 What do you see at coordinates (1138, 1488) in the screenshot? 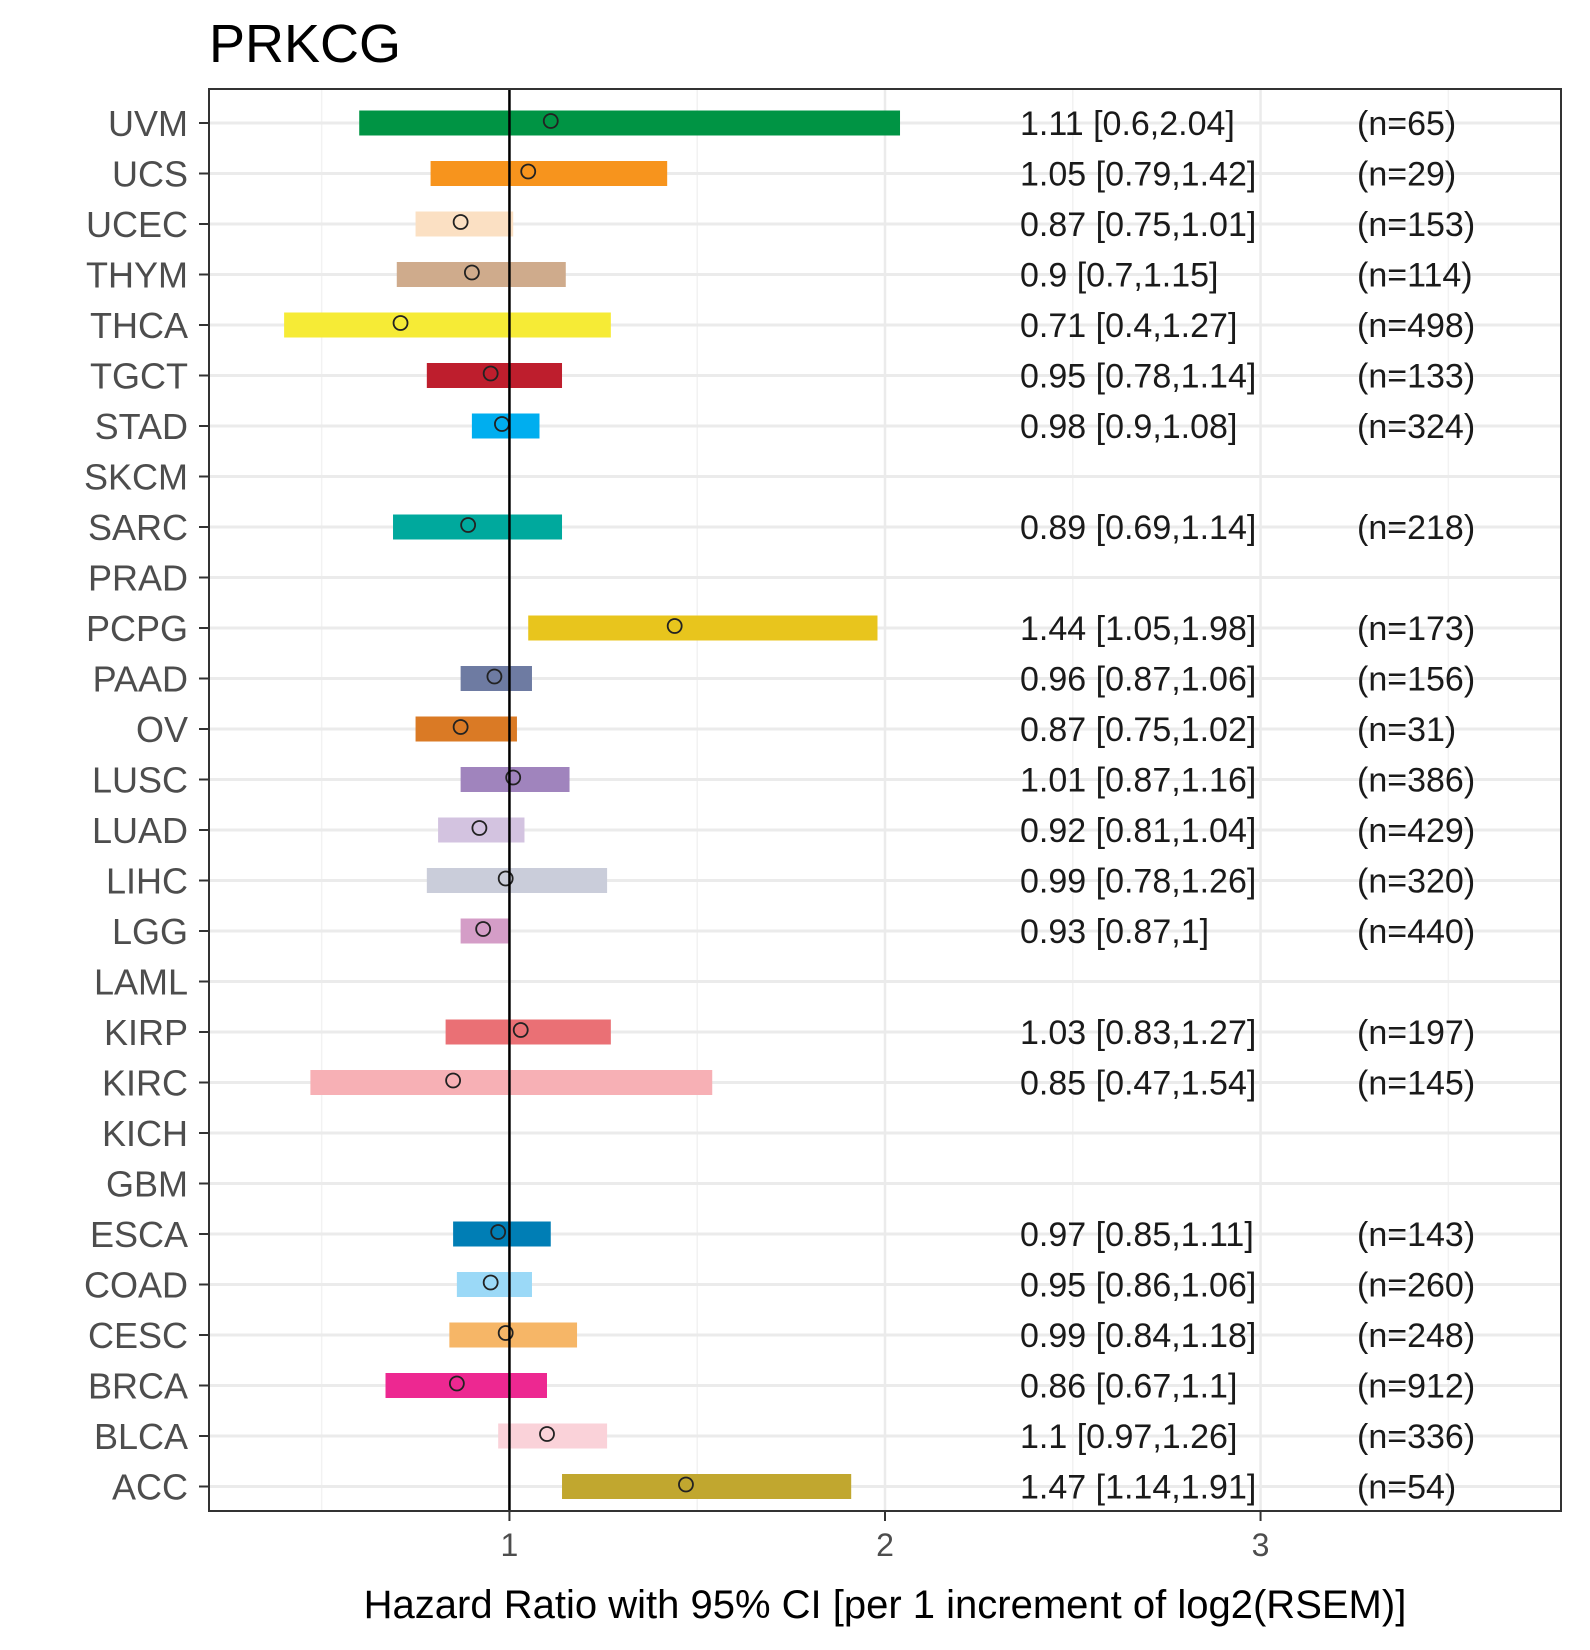
I see `hr-text-acc: 1.47 [1.14,1.91]` at bounding box center [1138, 1488].